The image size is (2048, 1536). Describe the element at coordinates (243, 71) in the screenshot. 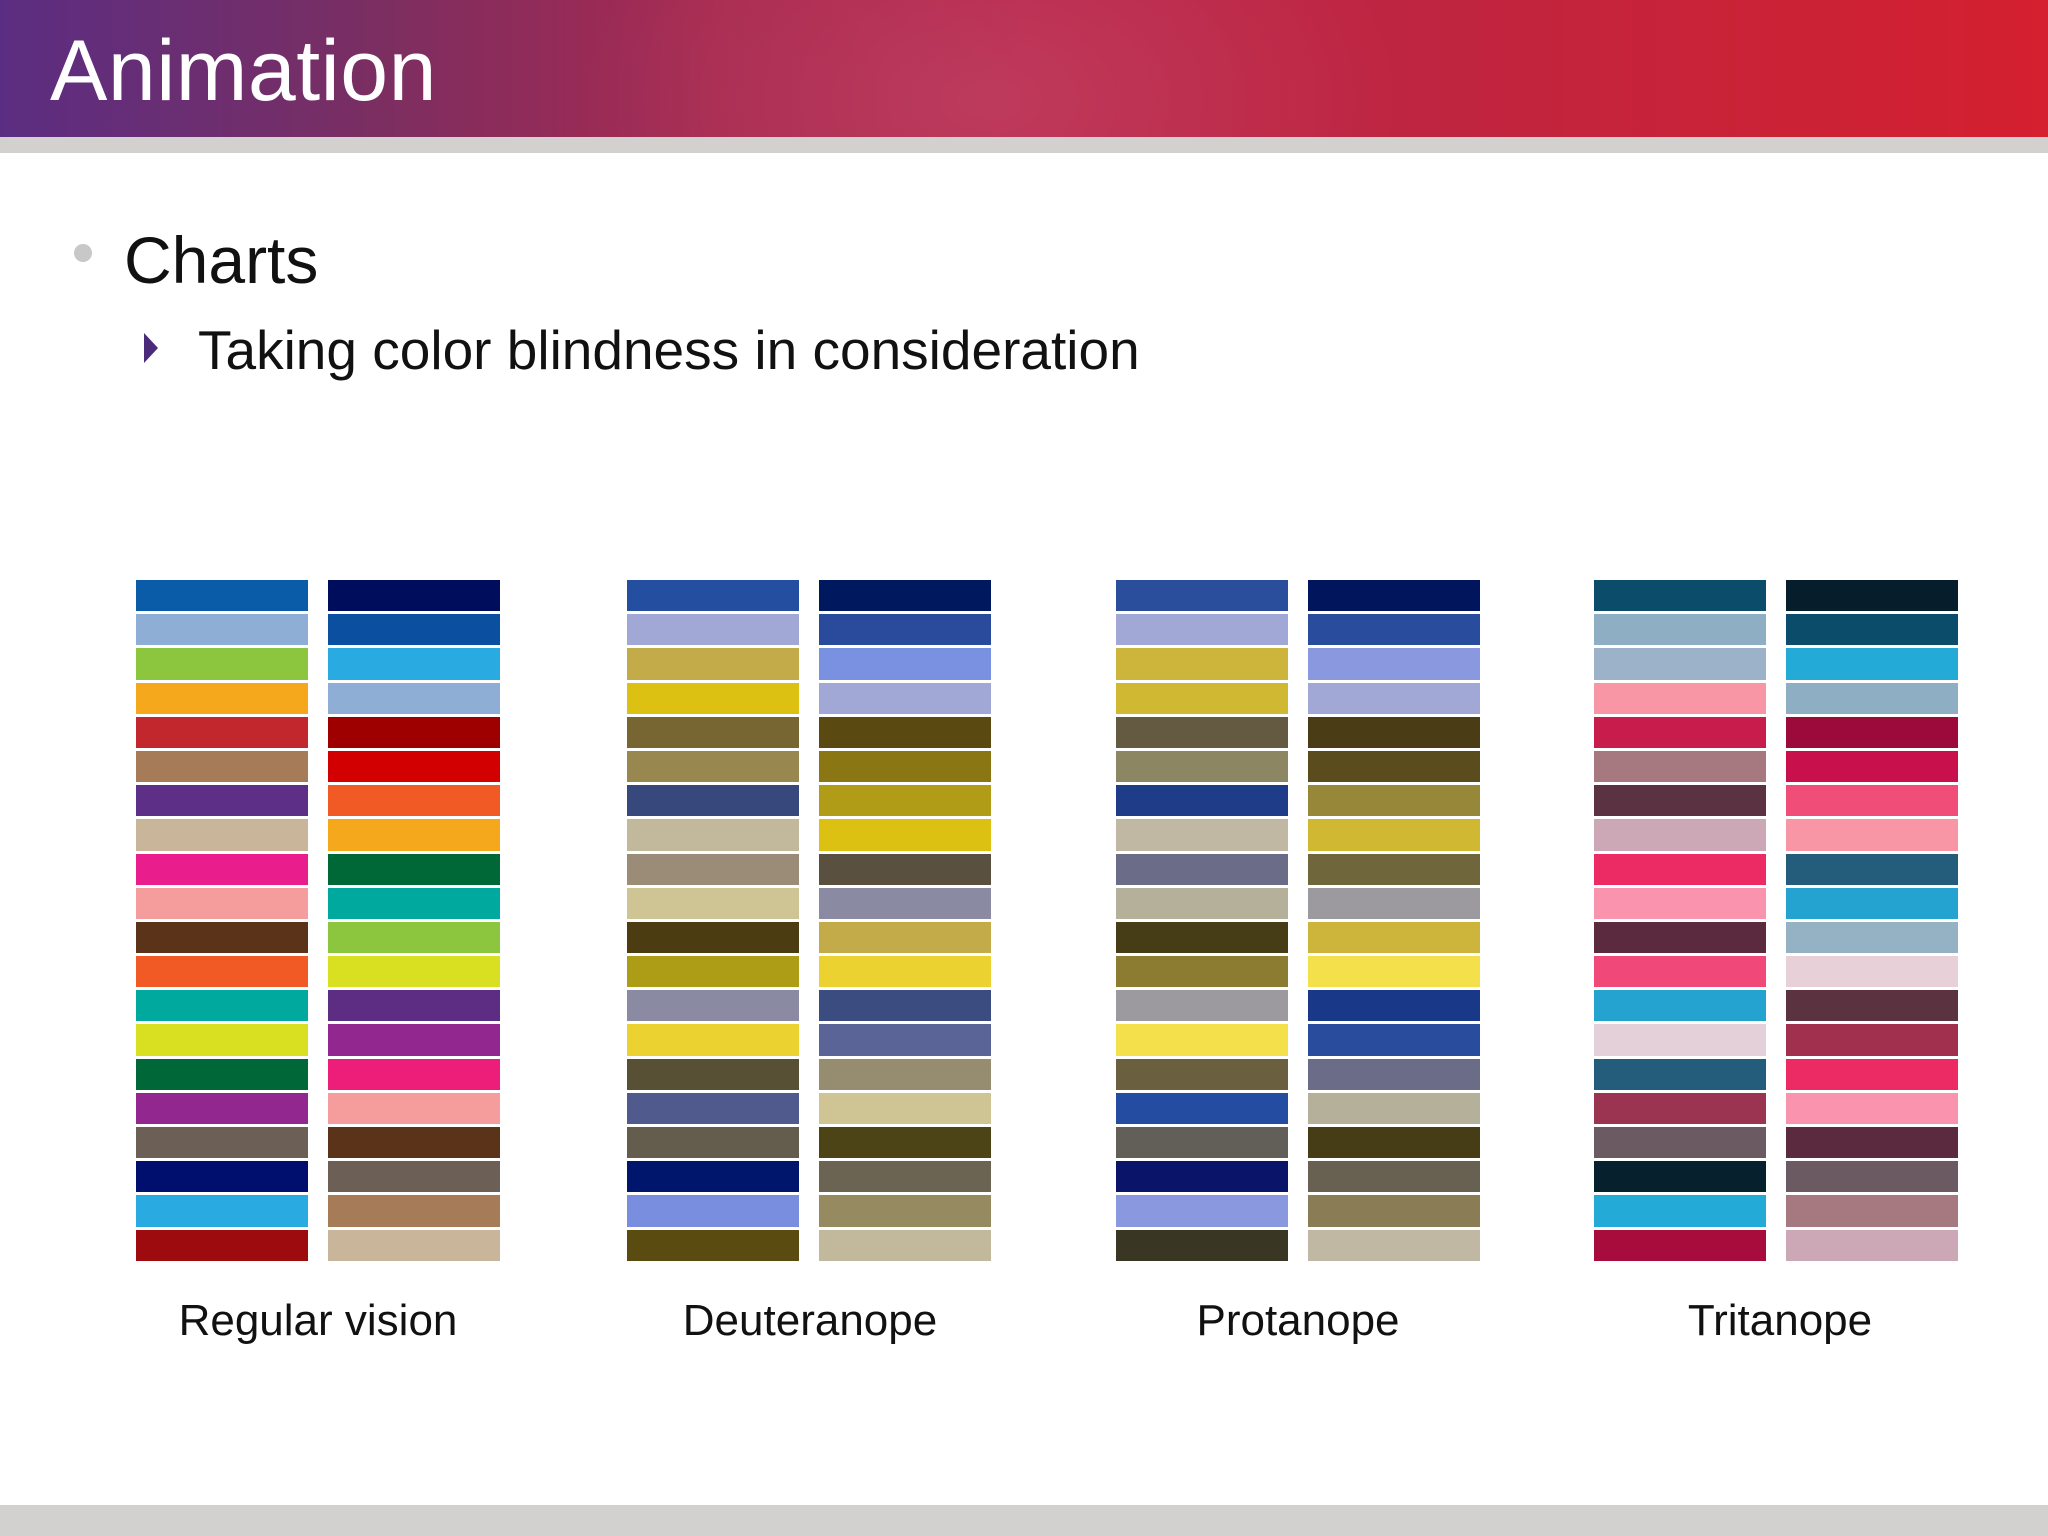

I see `slide-title: Animation` at that location.